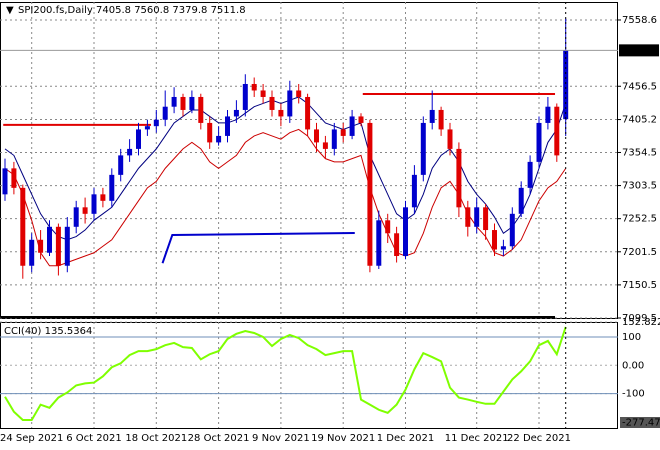 Image resolution: width=660 pixels, height=450 pixels. I want to click on y-tick-label: 7456.5, so click(639, 86).